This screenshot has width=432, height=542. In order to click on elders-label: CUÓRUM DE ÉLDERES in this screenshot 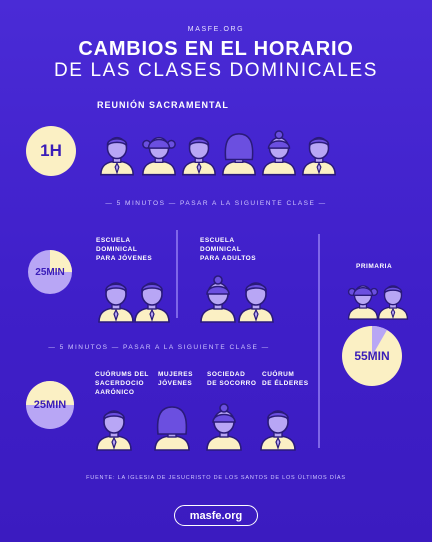, I will do `click(285, 379)`.